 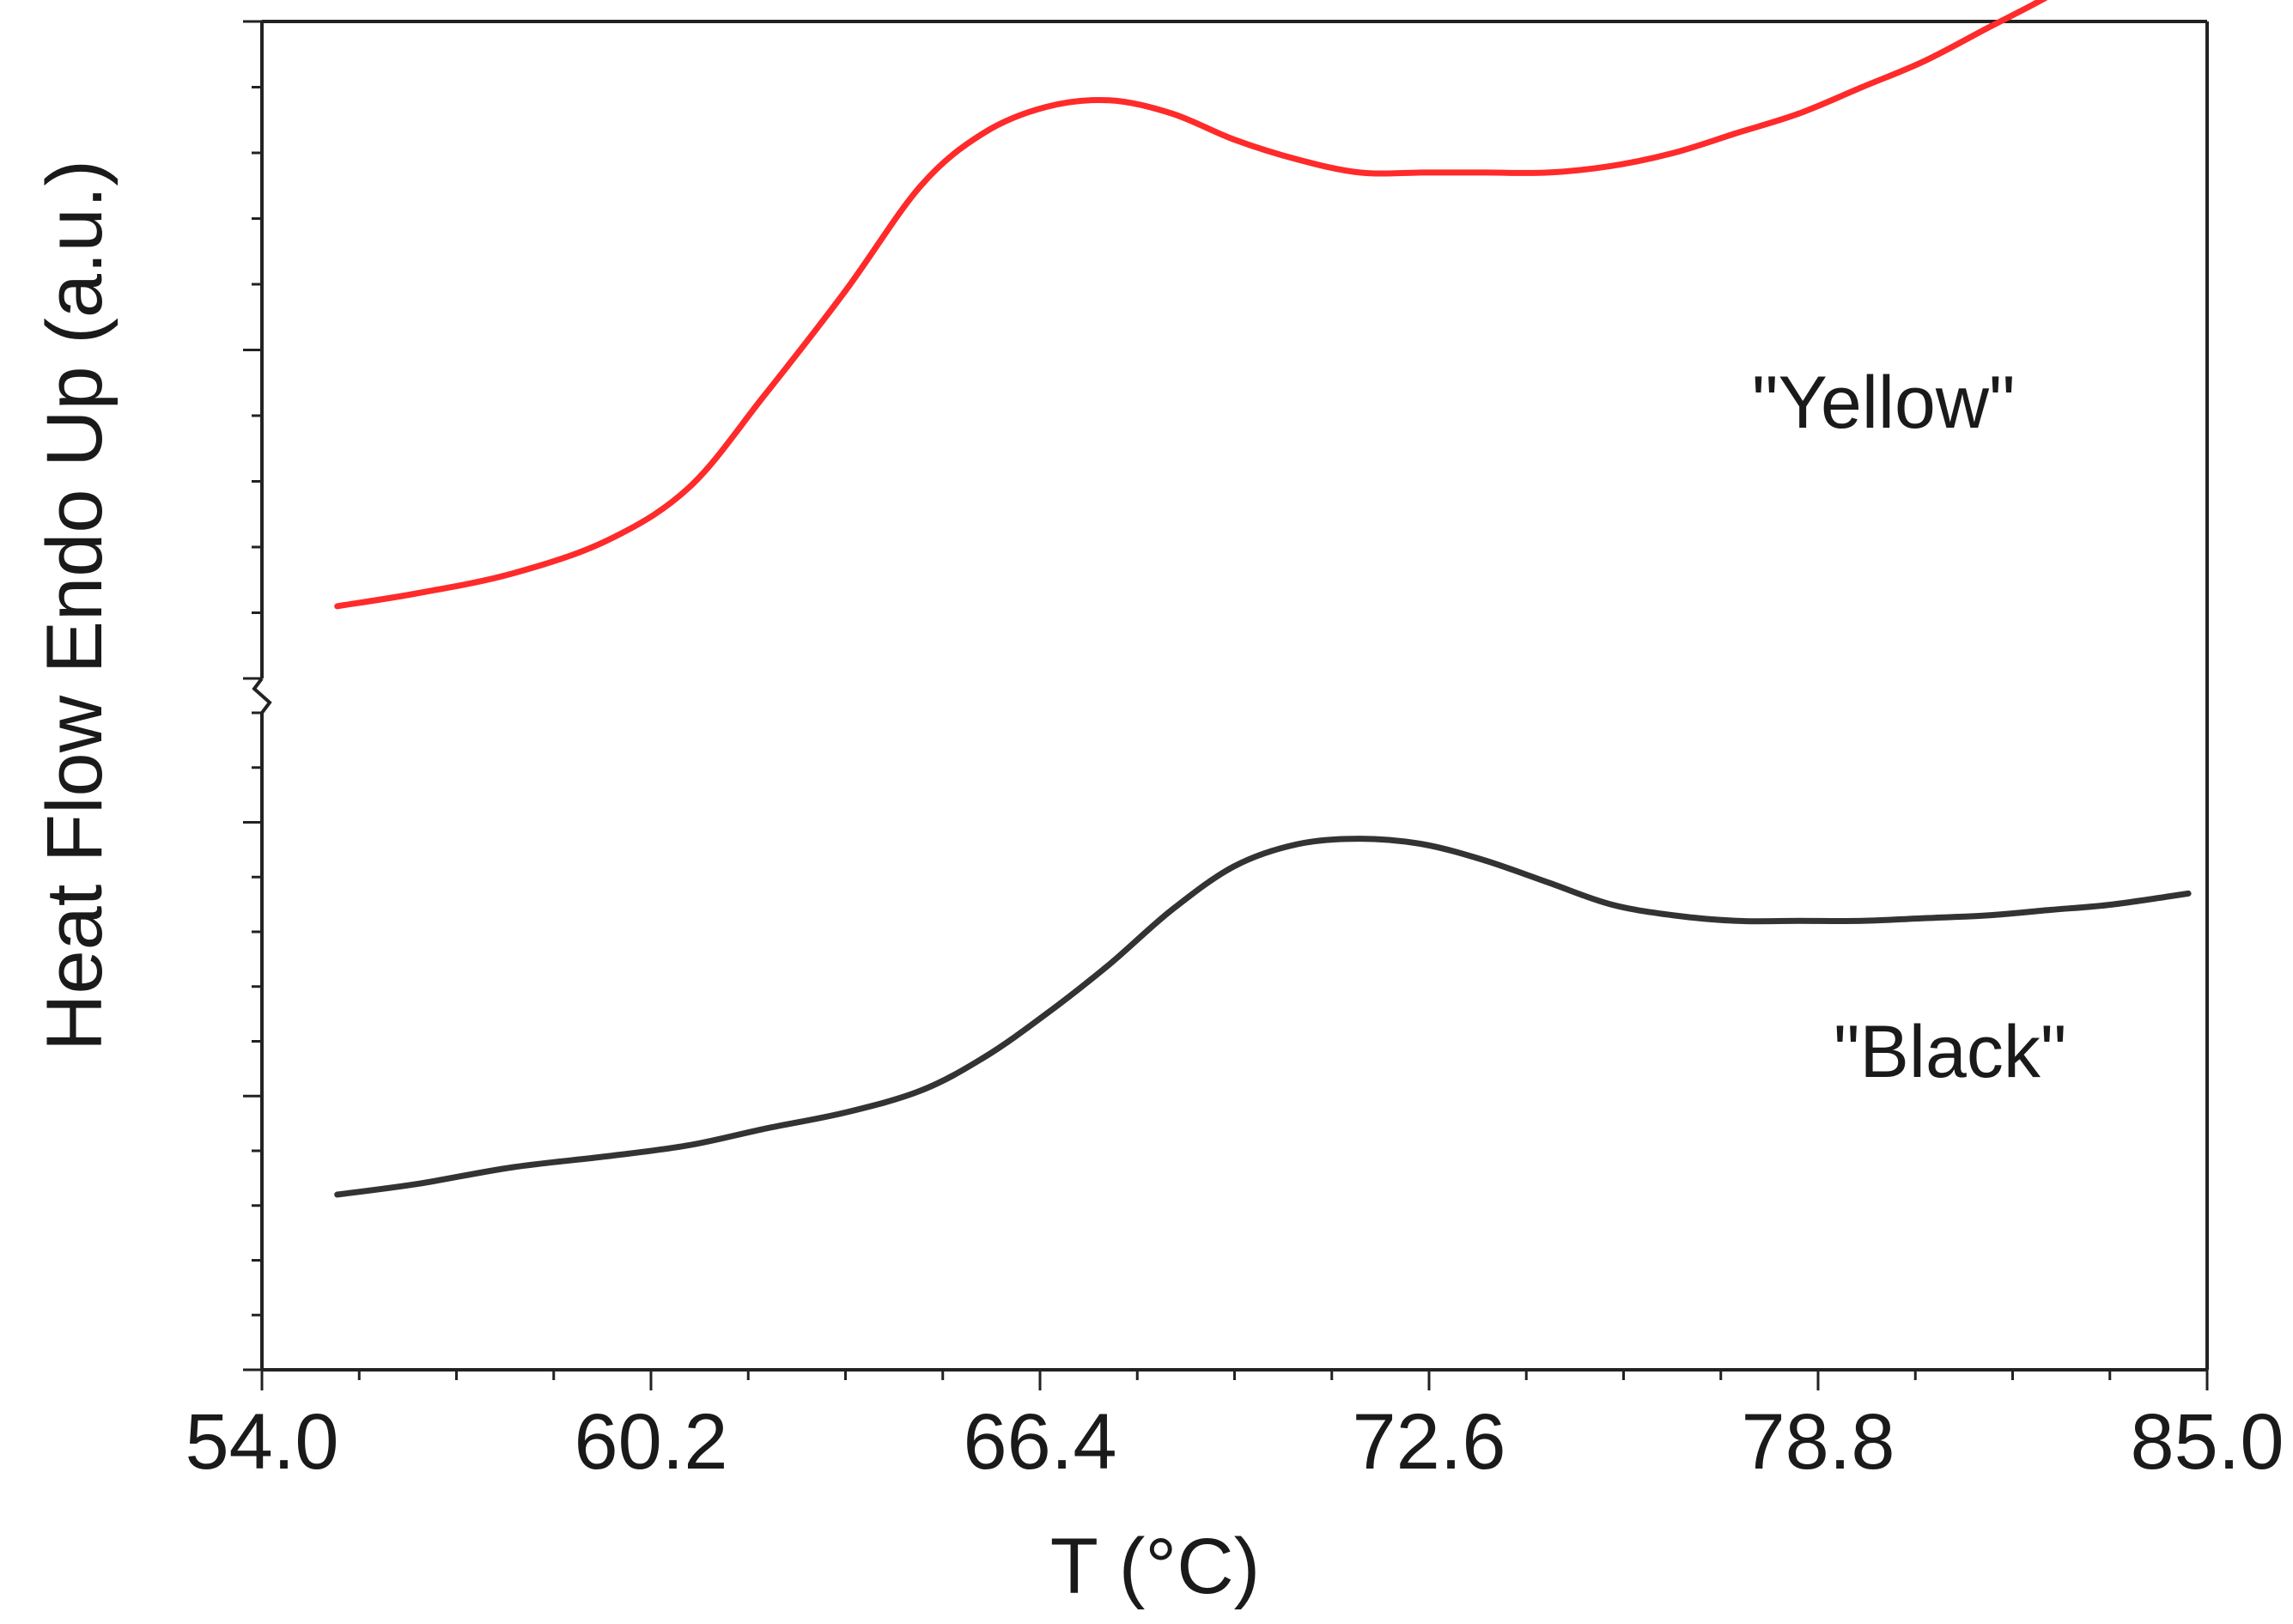 I want to click on x-tick-label: 66.4, so click(x=1039, y=1442).